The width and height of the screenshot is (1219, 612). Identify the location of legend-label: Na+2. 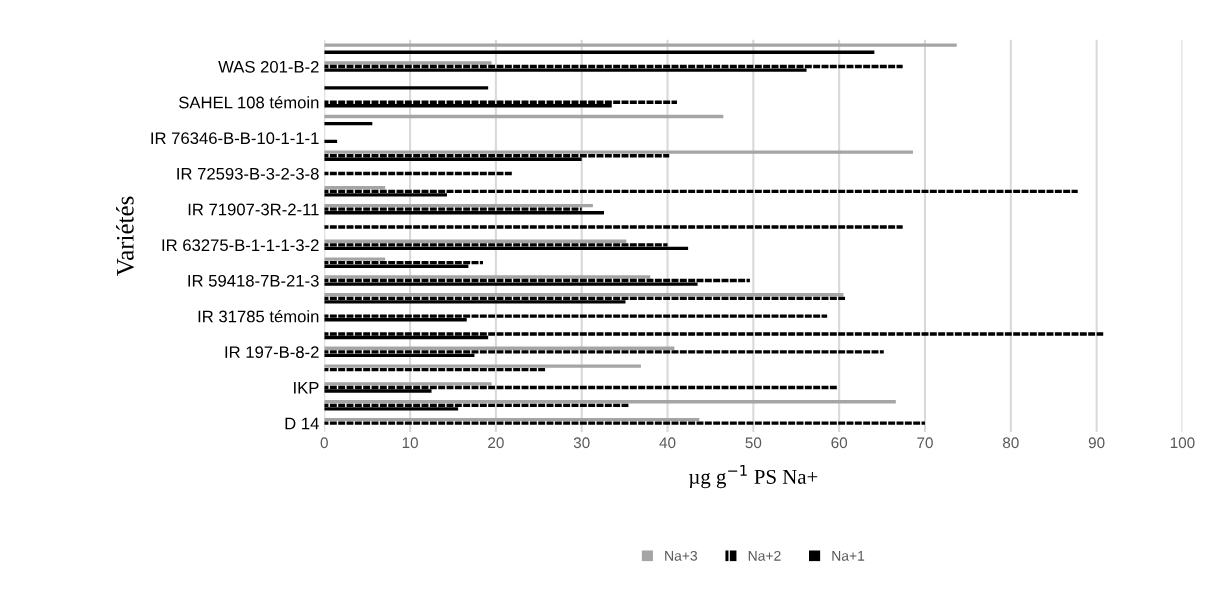
(764, 555).